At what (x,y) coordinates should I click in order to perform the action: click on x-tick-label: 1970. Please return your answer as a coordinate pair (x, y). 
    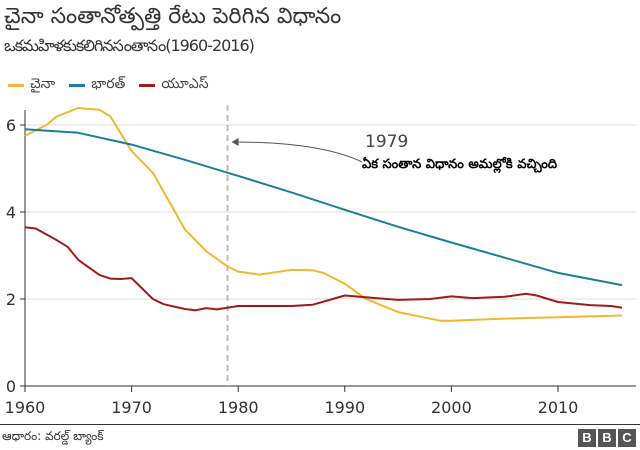
    Looking at the image, I should click on (131, 407).